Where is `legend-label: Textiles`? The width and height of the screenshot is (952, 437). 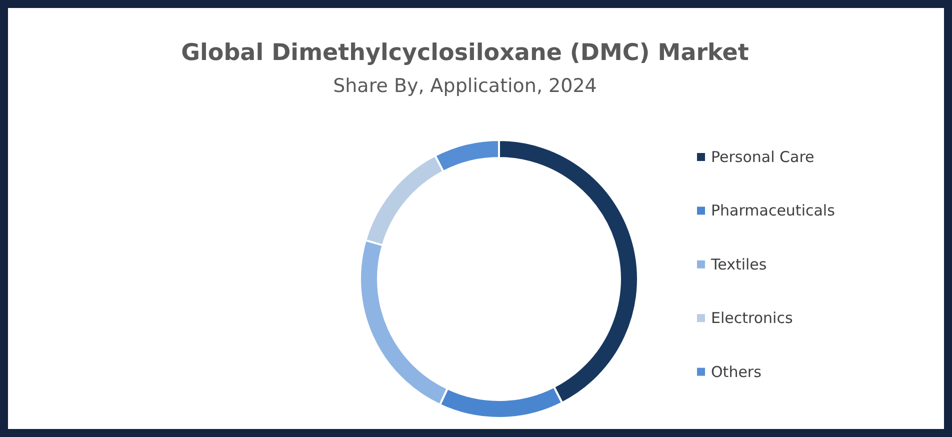 legend-label: Textiles is located at coordinates (738, 264).